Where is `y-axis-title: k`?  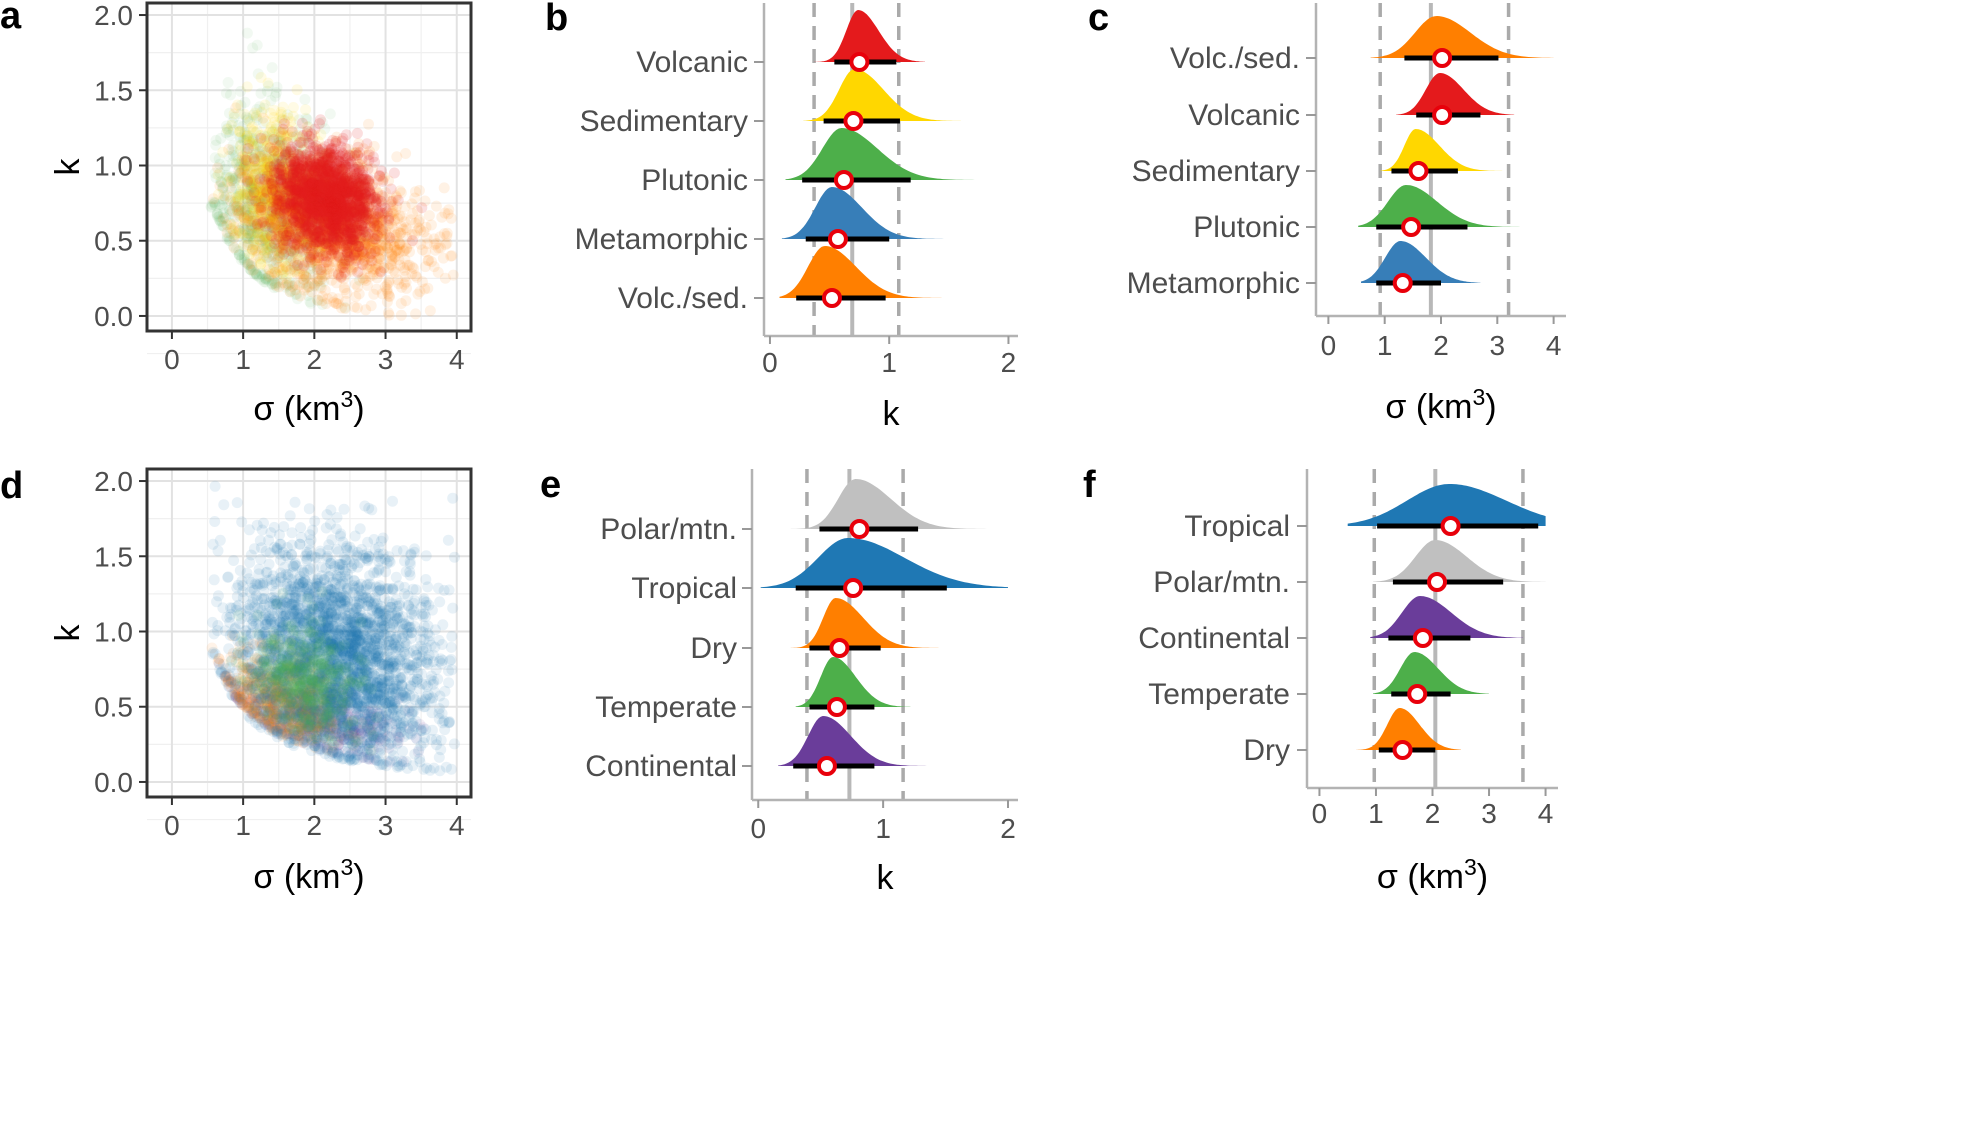 y-axis-title: k is located at coordinates (68, 167).